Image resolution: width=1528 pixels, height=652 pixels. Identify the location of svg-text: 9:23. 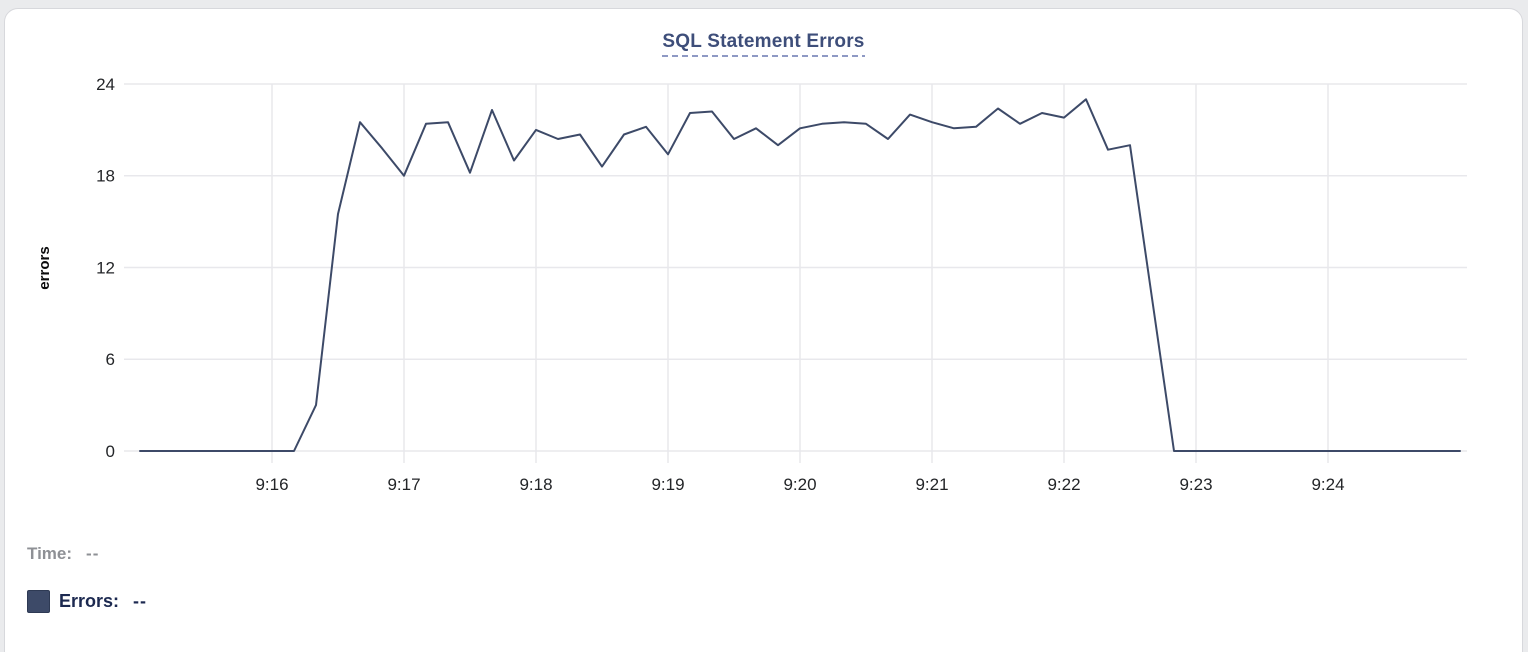
(1195, 484).